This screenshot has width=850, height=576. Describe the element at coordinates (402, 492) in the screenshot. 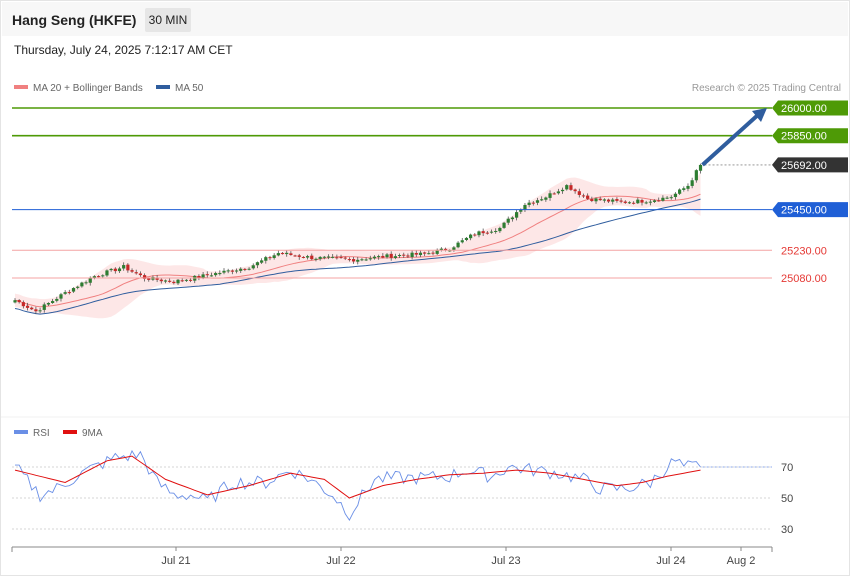

I see `rsi-plot-area: 70 50 30` at that location.